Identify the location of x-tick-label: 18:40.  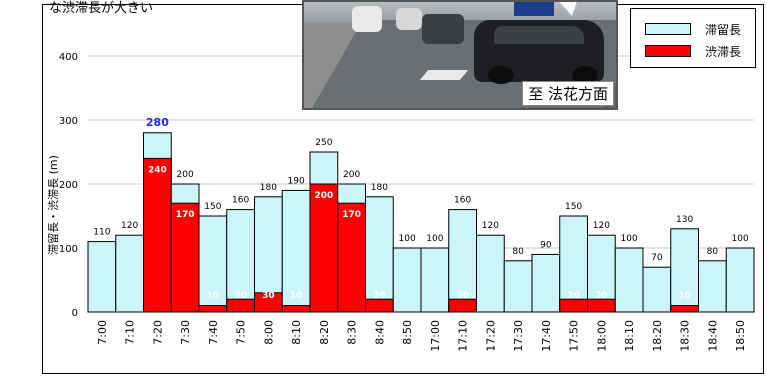
(712, 336).